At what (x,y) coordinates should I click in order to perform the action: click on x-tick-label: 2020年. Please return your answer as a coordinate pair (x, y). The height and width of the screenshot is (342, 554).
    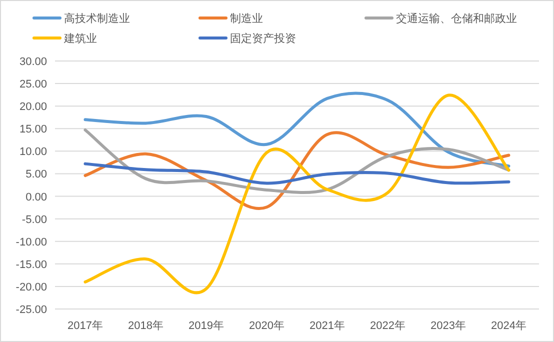
    Looking at the image, I should click on (266, 326).